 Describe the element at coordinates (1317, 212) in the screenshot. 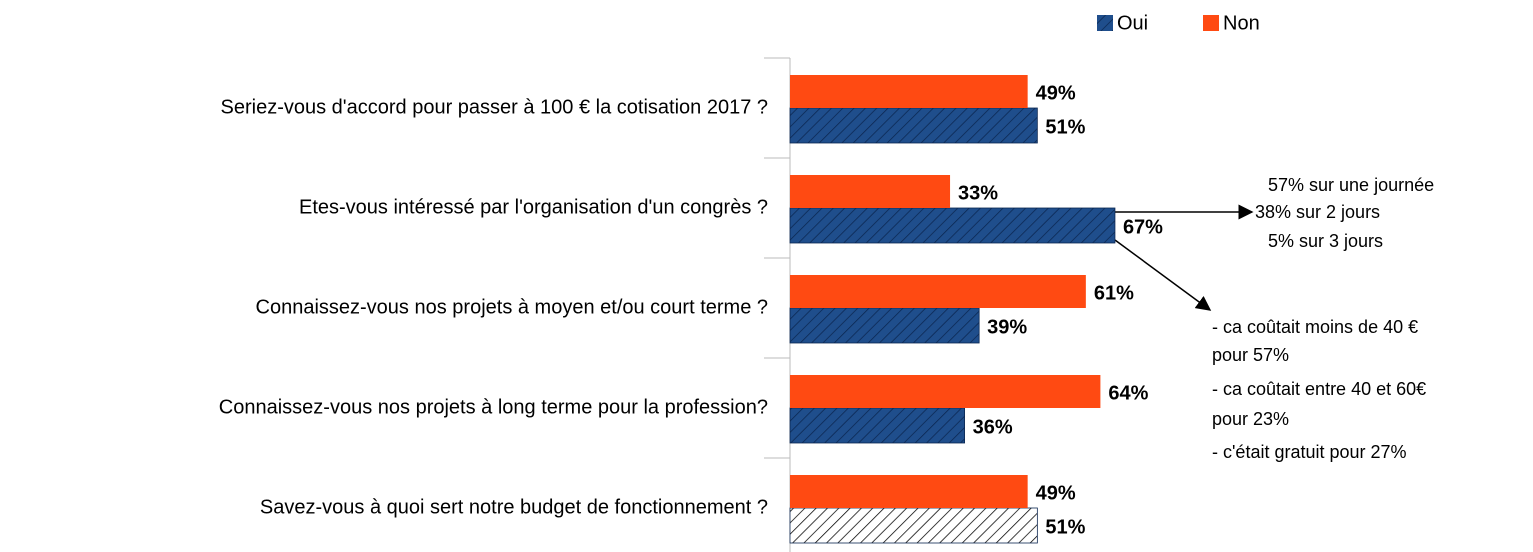

I see `annotation: 38% sur 2 jours` at that location.